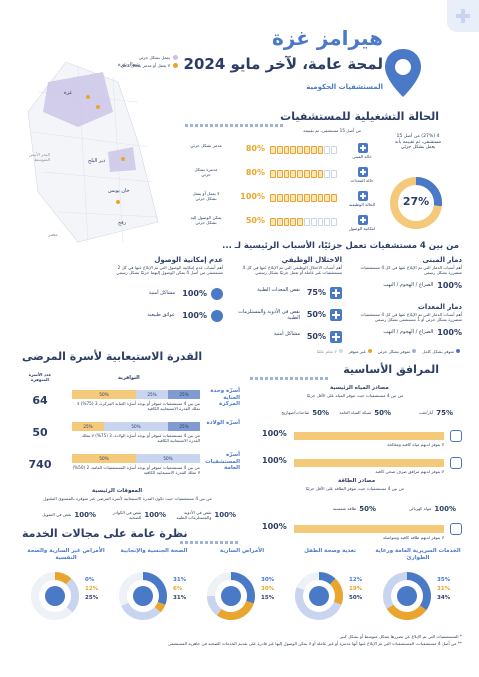  Describe the element at coordinates (360, 589) in the screenshot. I see `service-values: 12% 19% 50%` at that location.